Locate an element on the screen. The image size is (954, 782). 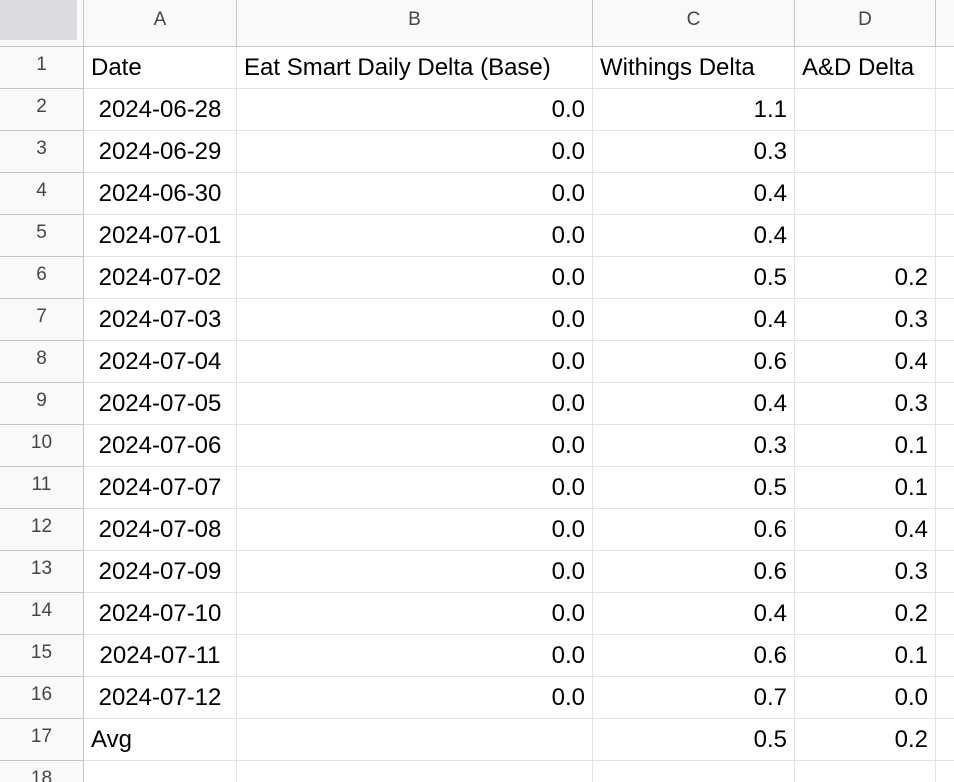
cell-c12: 0.6 is located at coordinates (694, 530).